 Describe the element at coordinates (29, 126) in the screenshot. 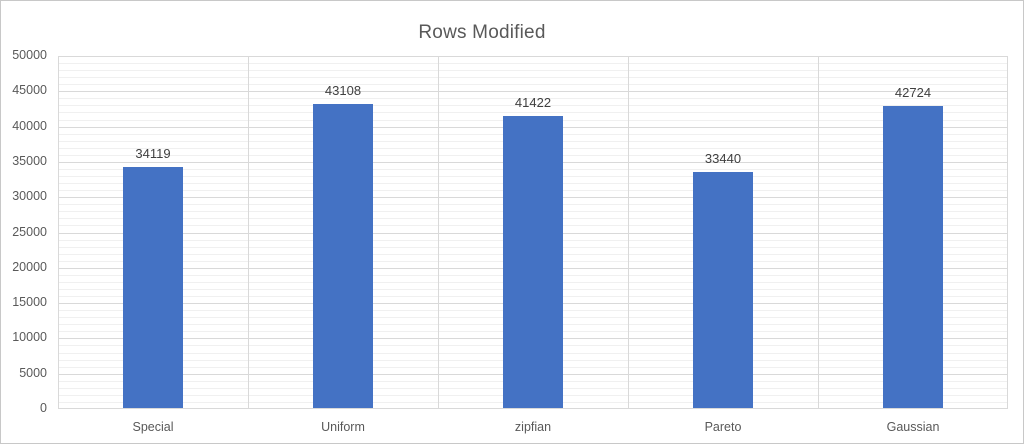

I see `y-tick-label: 40000` at that location.